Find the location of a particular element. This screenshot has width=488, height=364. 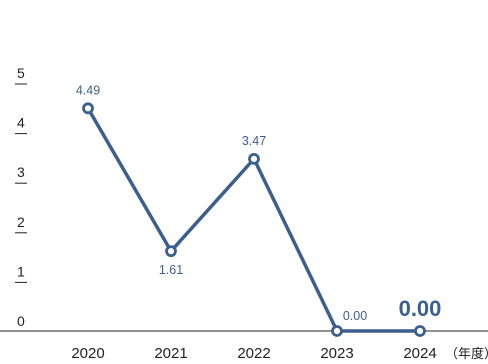

x-tick-label: 2021 is located at coordinates (170, 353).